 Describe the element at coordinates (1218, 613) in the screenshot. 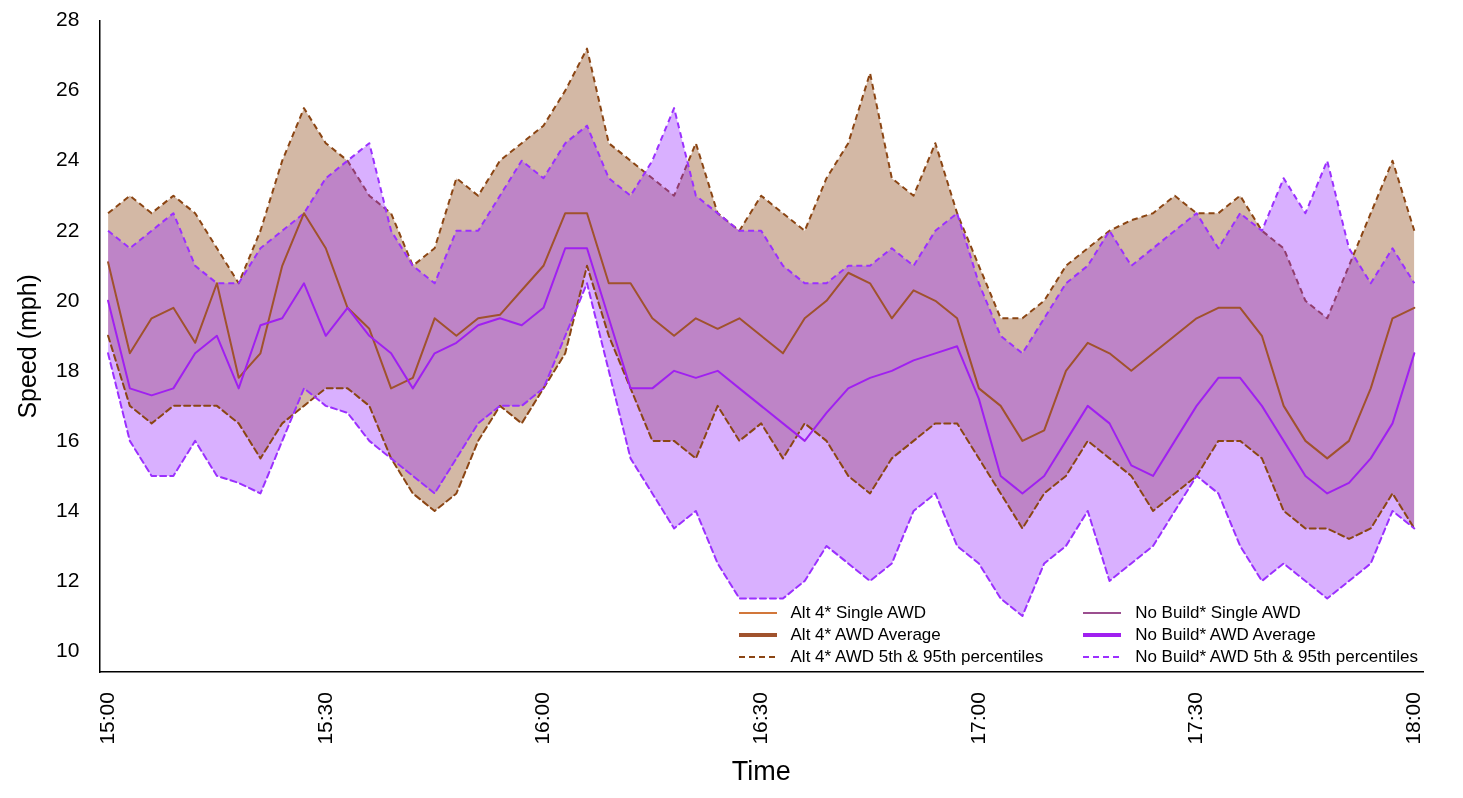

I see `legend-label: No Build* Single AWD` at that location.